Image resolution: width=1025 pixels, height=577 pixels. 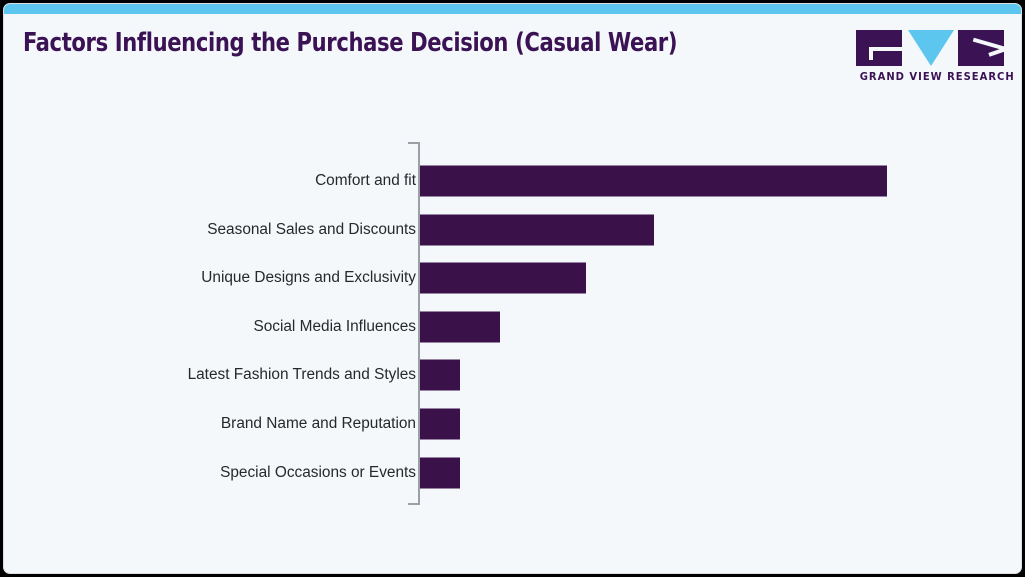 I want to click on logo-letter-g-icon, so click(x=879, y=48).